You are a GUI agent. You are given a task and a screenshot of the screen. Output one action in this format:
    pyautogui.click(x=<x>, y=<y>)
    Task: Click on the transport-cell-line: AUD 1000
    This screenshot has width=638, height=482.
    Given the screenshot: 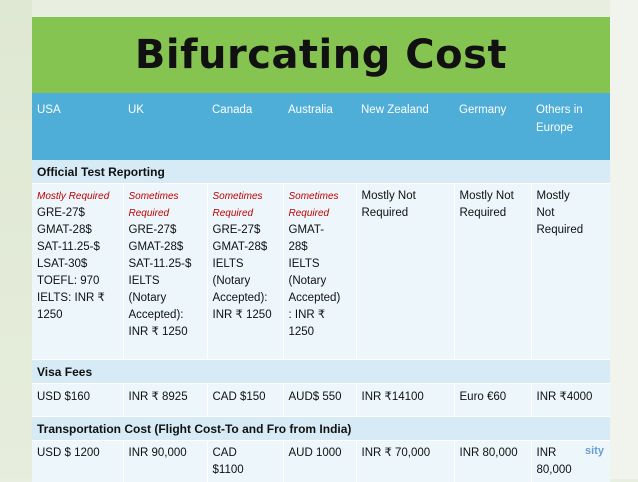 What is the action you would take?
    pyautogui.click(x=320, y=453)
    